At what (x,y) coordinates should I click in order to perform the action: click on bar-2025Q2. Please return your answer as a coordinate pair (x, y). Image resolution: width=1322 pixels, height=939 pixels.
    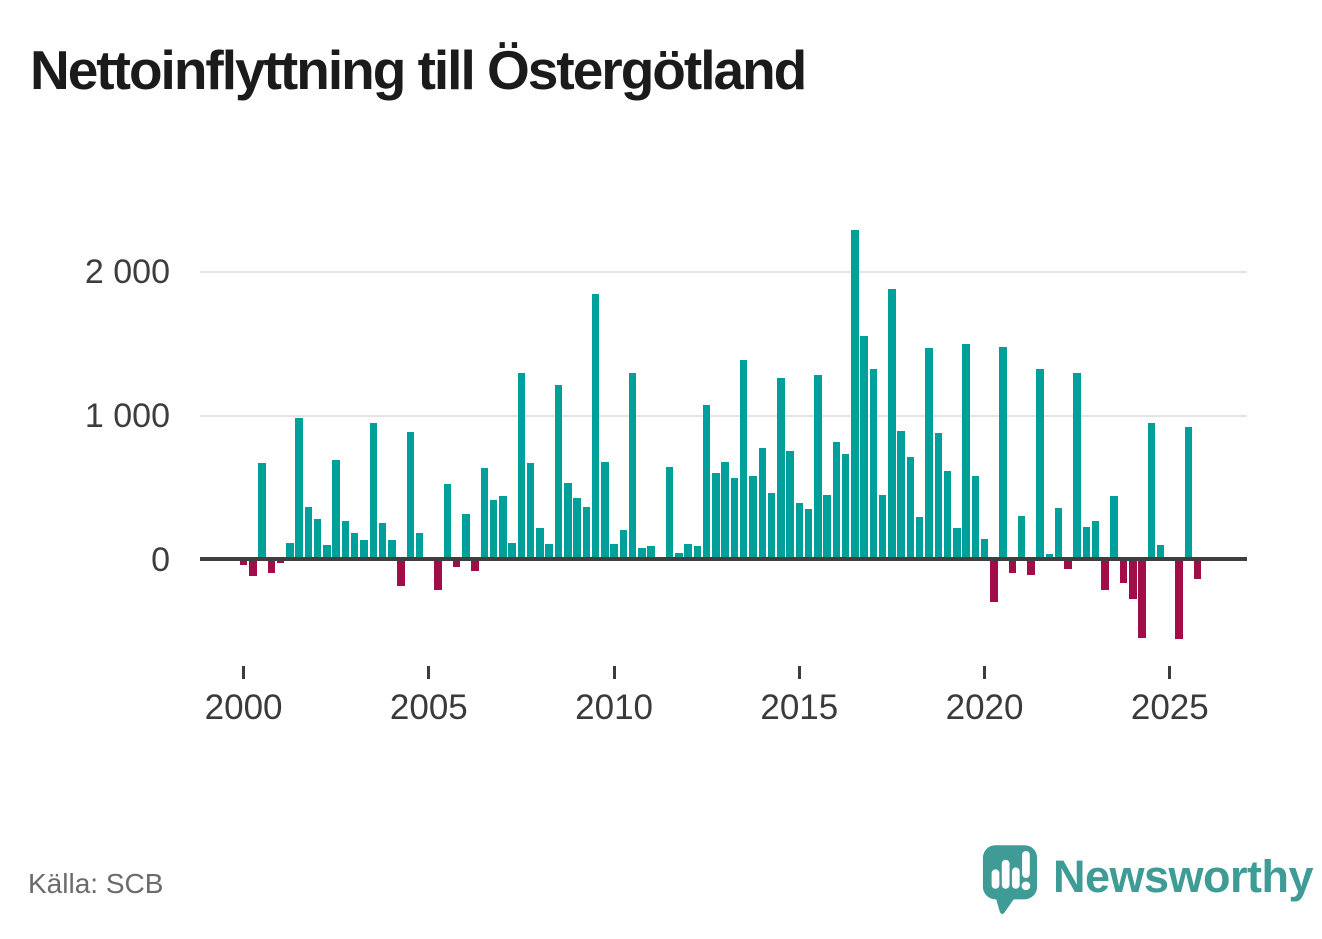
    Looking at the image, I should click on (1179, 599).